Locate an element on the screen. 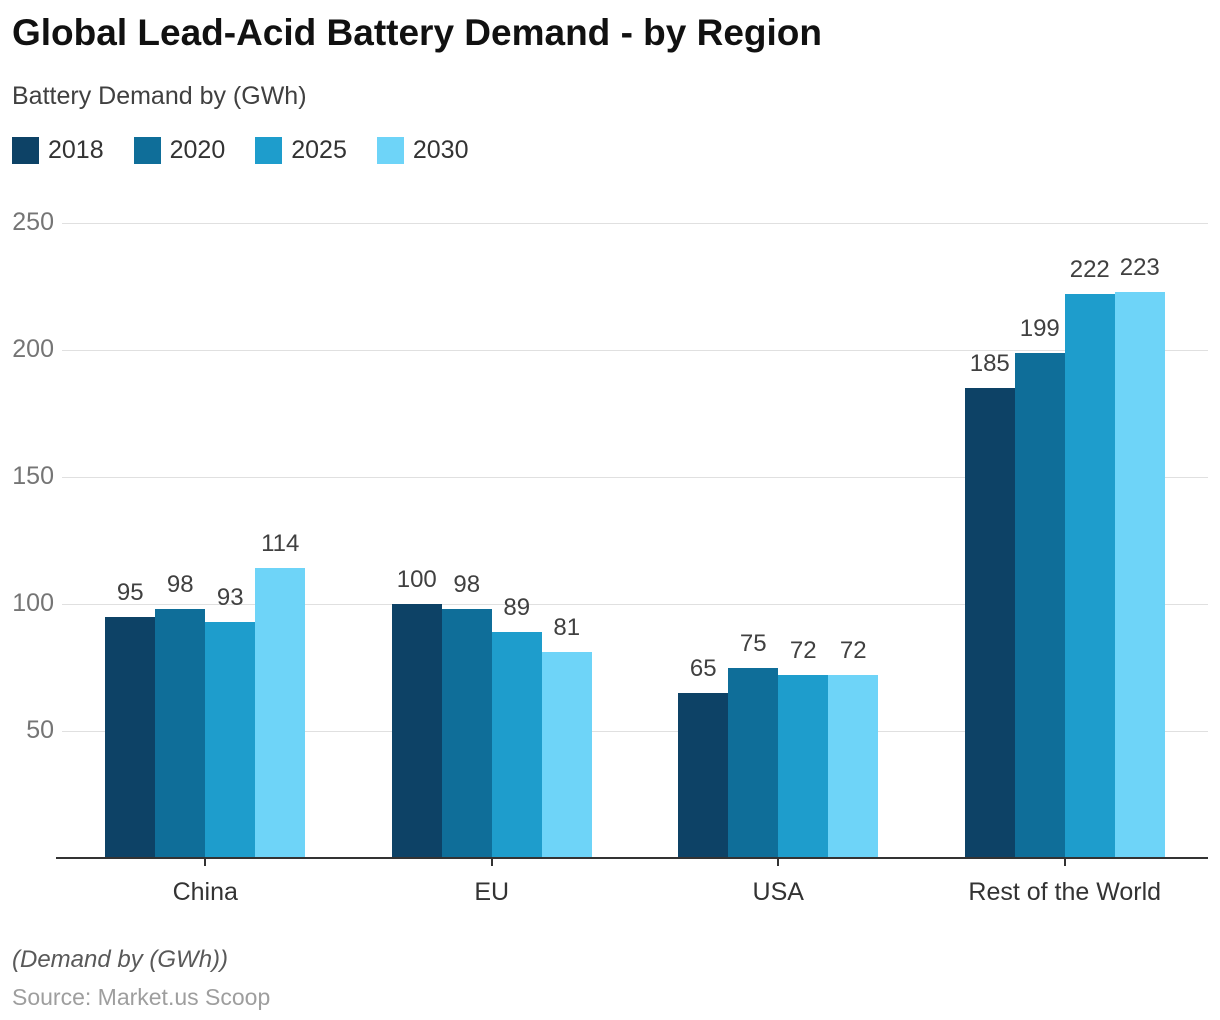 This screenshot has height=1020, width=1220. legend-item-2018: 2018 is located at coordinates (58, 150).